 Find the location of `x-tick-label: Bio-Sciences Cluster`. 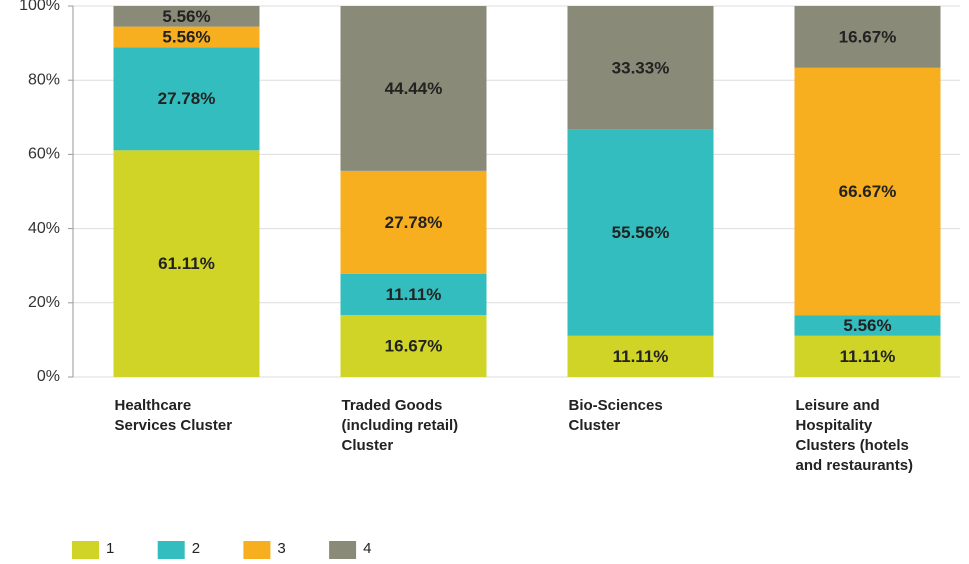

x-tick-label: Bio-Sciences Cluster is located at coordinates (615, 415).